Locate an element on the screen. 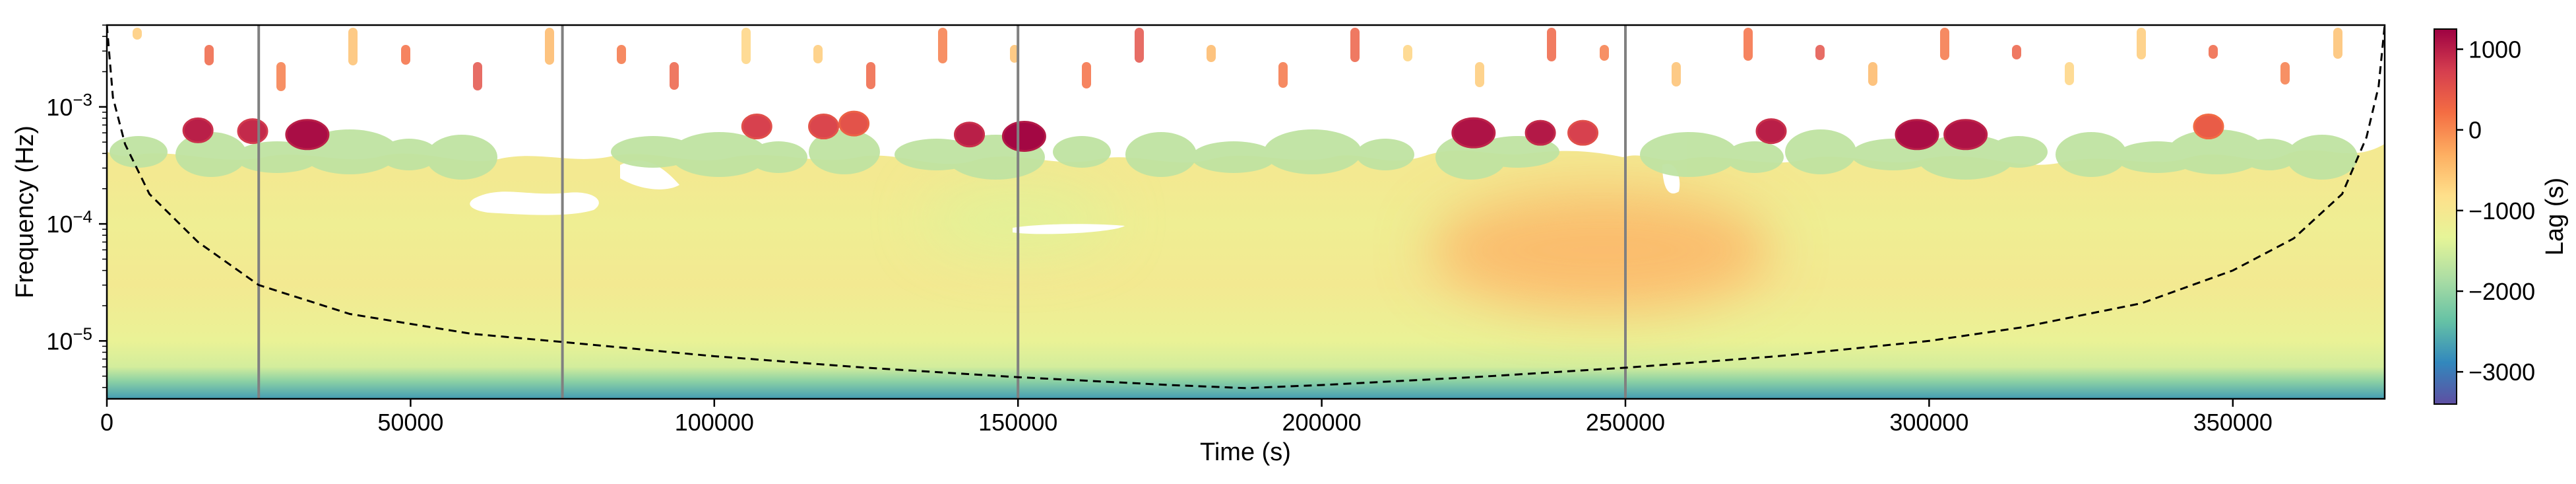  colorbar-tick-label: 0 is located at coordinates (2475, 130).